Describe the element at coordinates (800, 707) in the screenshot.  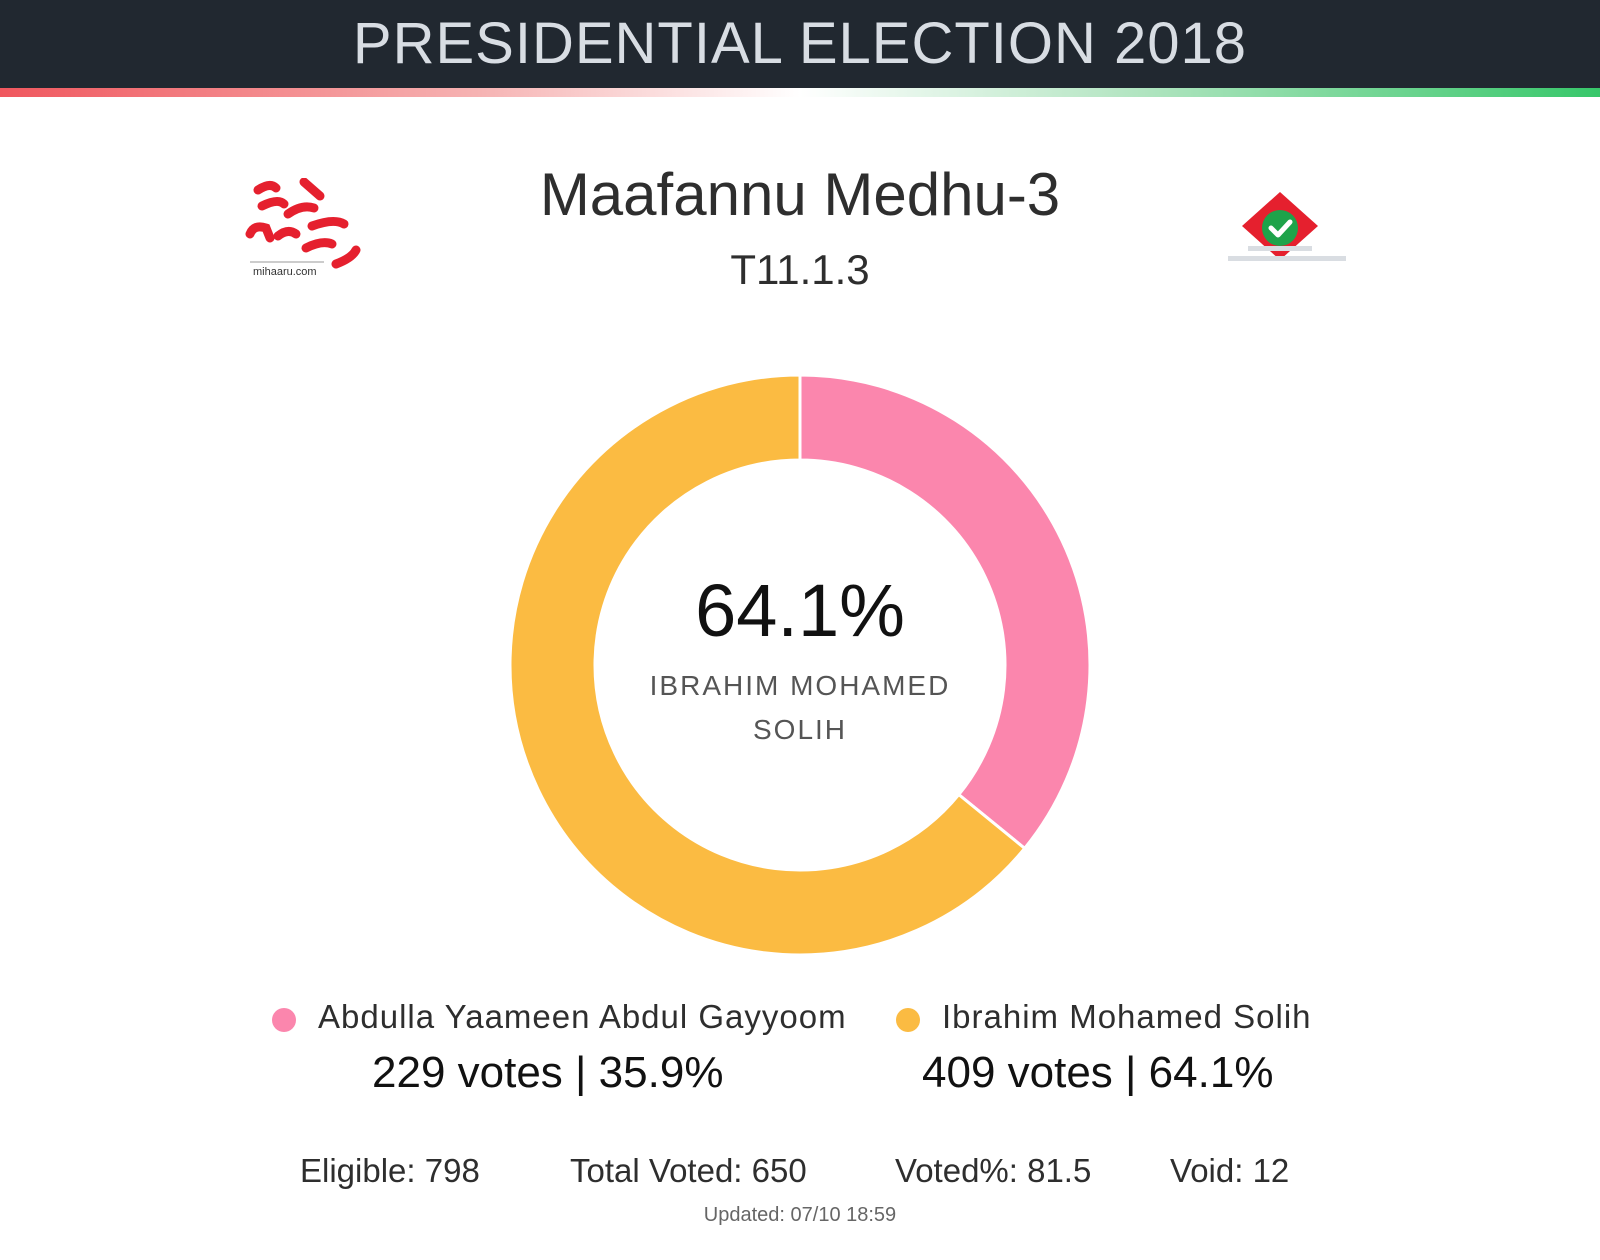
I see `leading-candidate: IBRAHIM MOHAMED SOLIH` at that location.